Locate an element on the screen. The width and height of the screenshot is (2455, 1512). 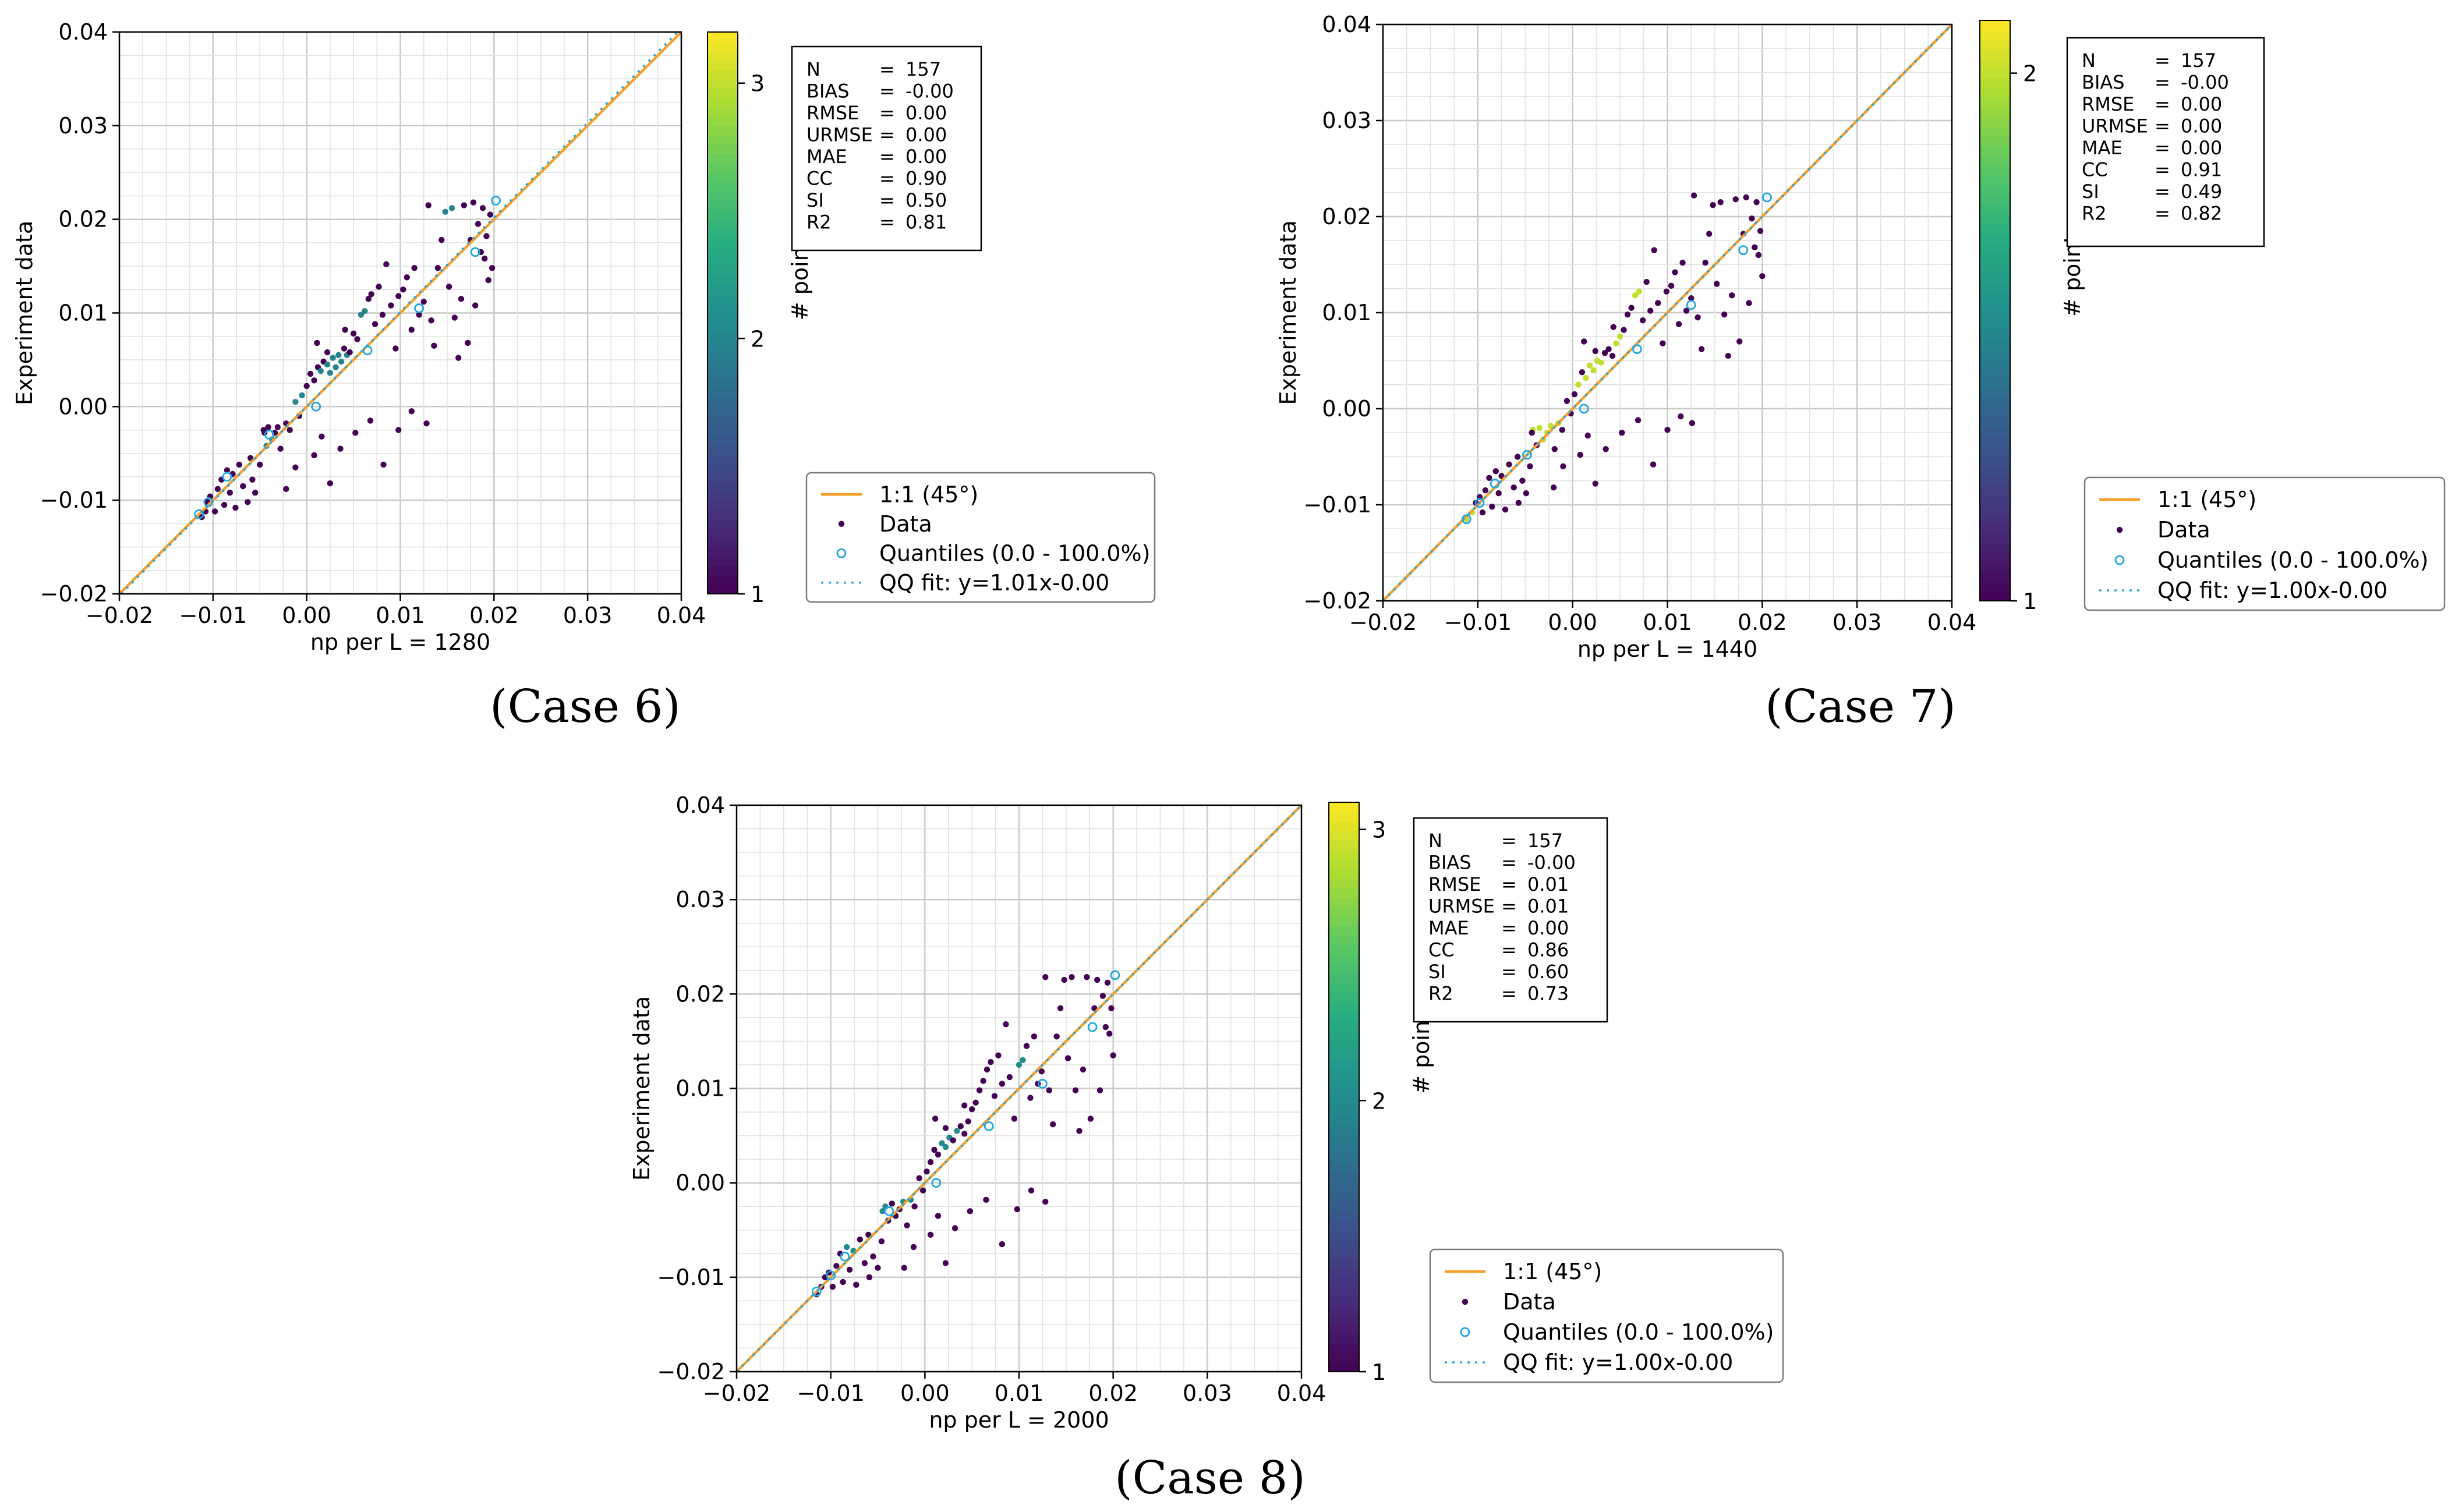
legend-label: 1:1 (45°) is located at coordinates (928, 494).